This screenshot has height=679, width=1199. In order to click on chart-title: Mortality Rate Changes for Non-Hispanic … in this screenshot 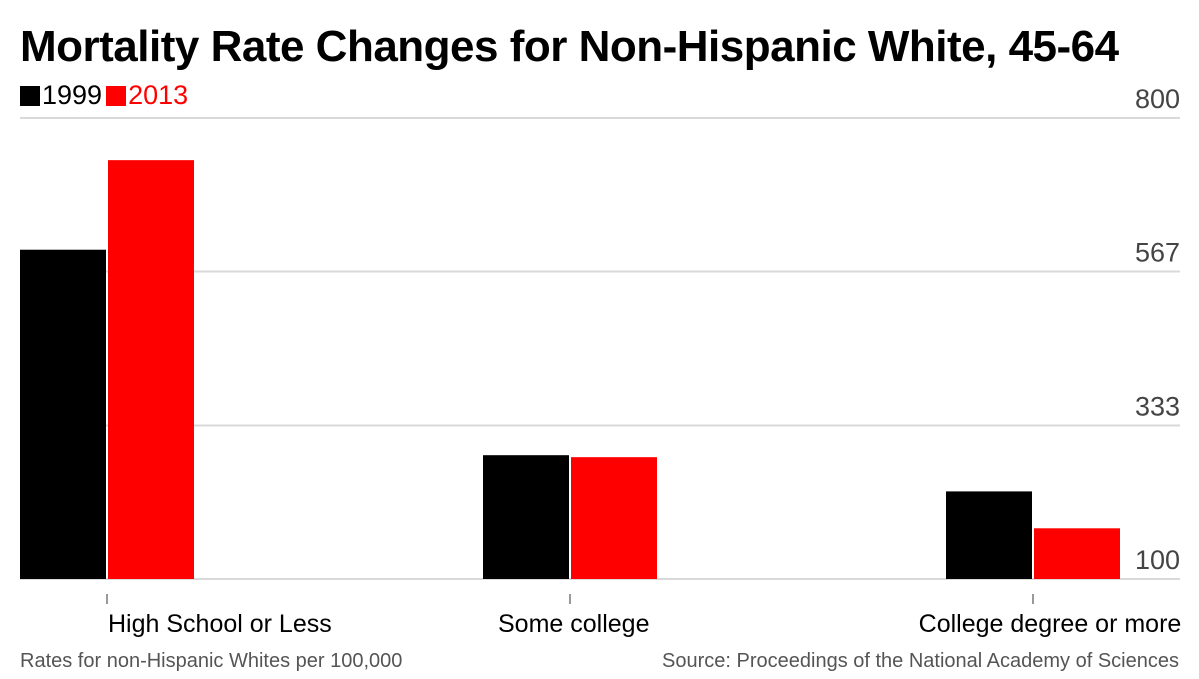, I will do `click(569, 46)`.